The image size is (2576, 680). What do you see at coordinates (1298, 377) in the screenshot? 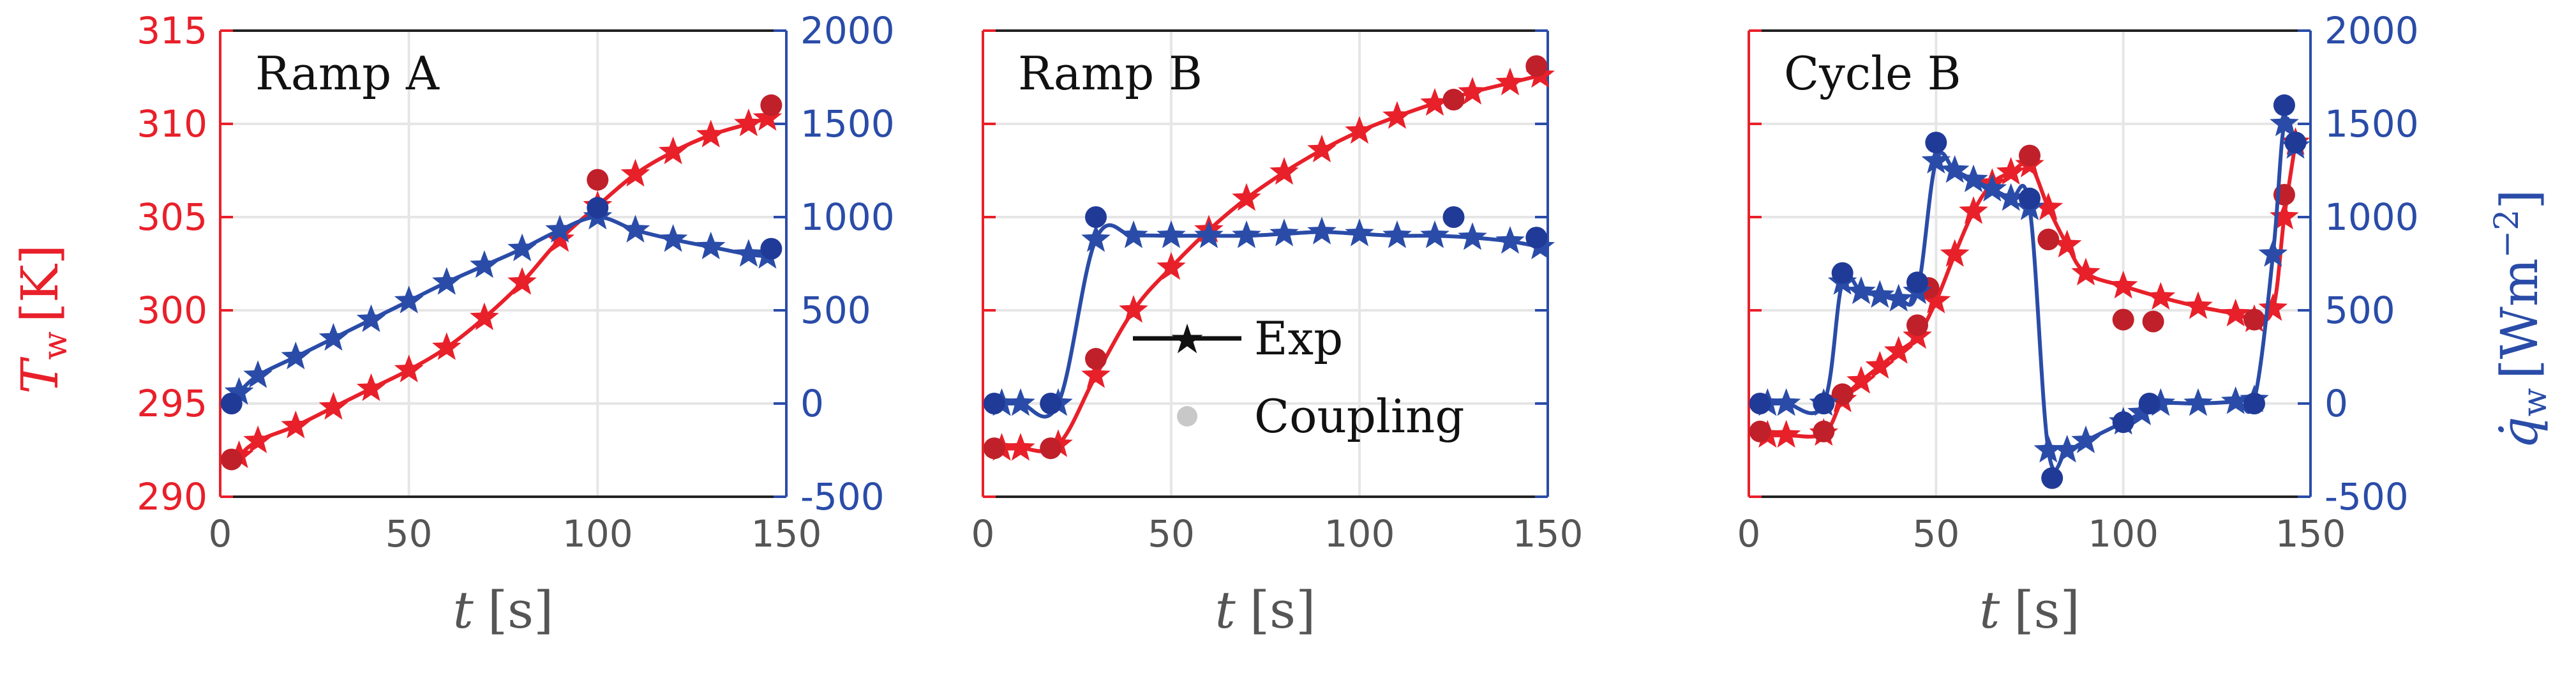
I see `legend: ★ Exp Coupling` at bounding box center [1298, 377].